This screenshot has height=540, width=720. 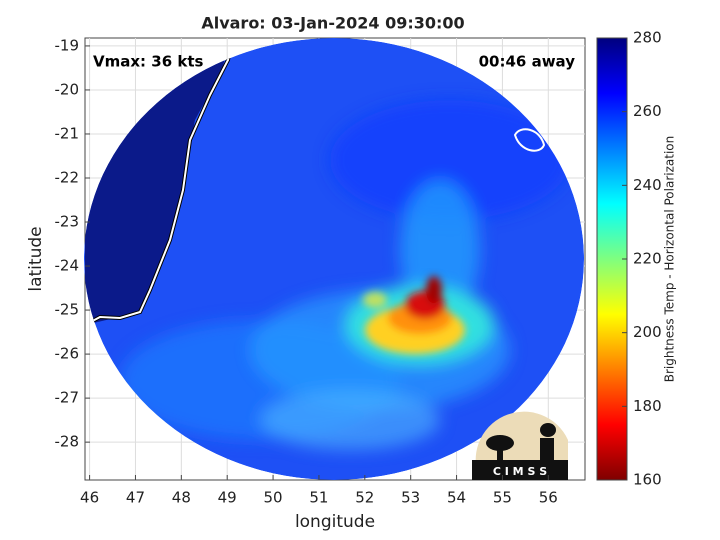 What do you see at coordinates (67, 354) in the screenshot?
I see `y-tick-label: -26` at bounding box center [67, 354].